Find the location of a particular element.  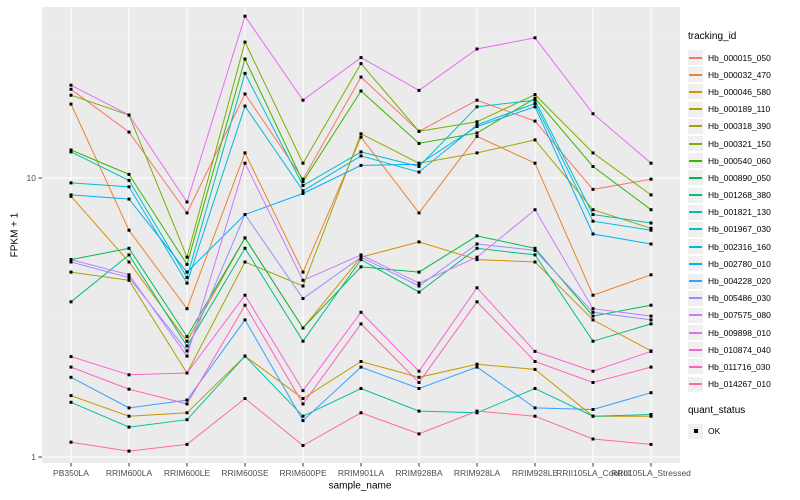

svg-text: RRIM600LE is located at coordinates (187, 473).